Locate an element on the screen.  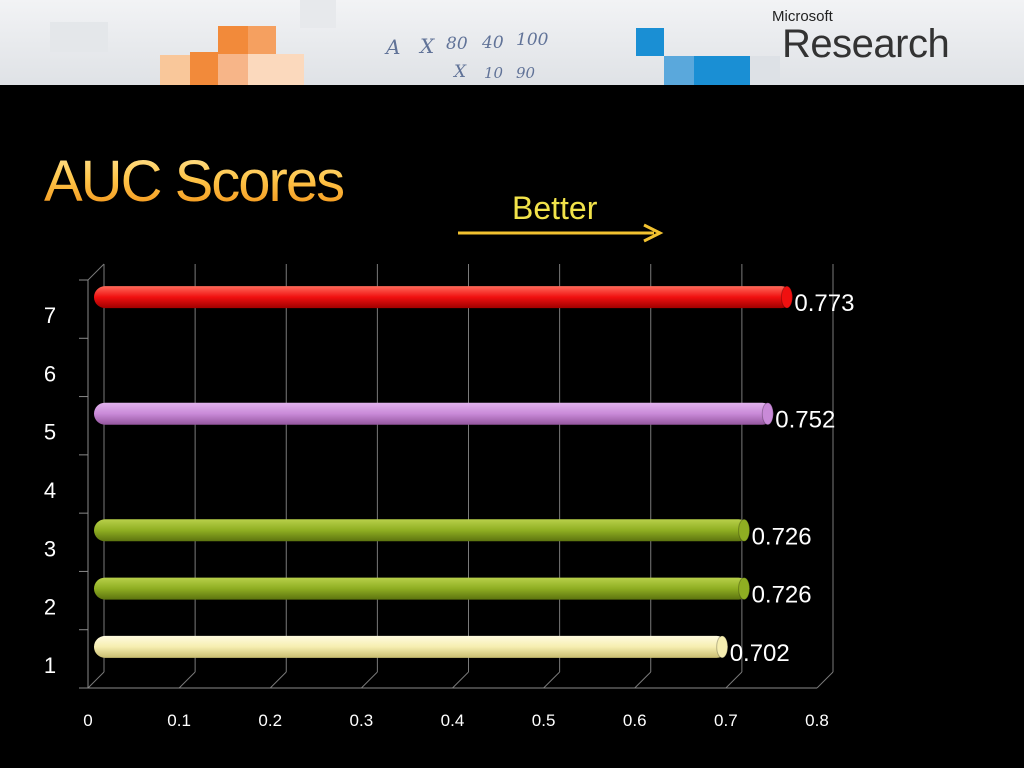
y-category-label: 1 is located at coordinates (50, 665).